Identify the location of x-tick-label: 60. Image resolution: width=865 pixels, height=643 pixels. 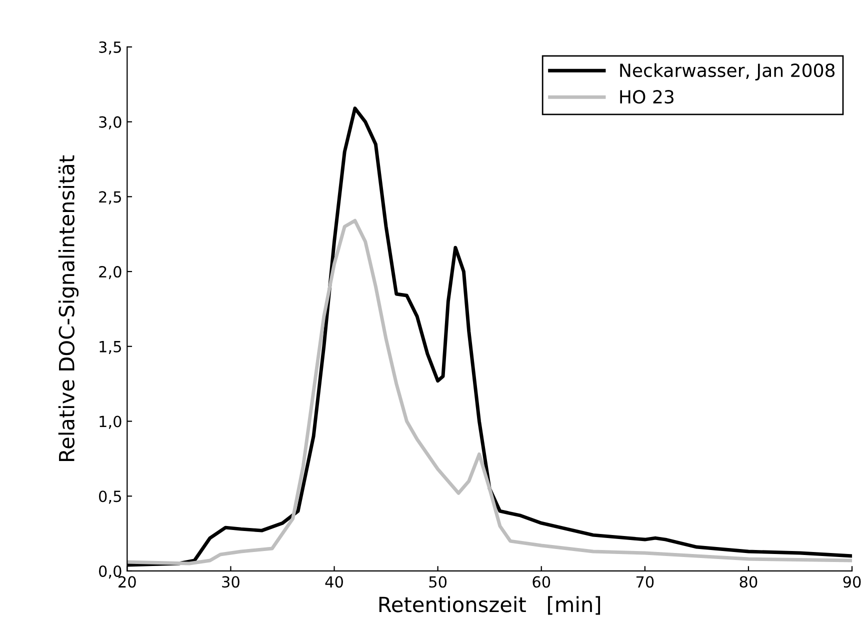
(541, 582).